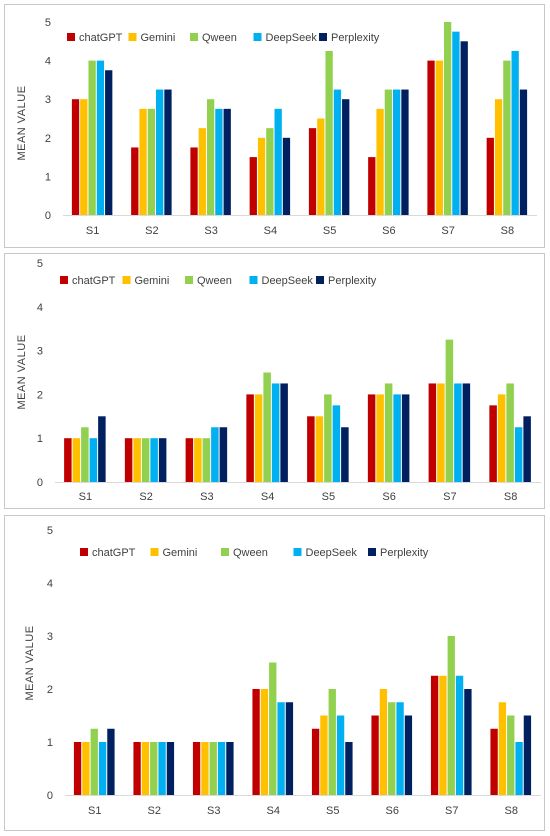 Image resolution: width=550 pixels, height=836 pixels. Describe the element at coordinates (40, 352) in the screenshot. I see `y-tick-label: 3` at that location.